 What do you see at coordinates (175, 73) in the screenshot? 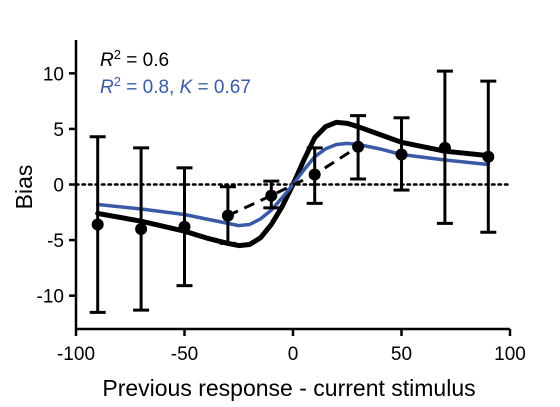
I see `annotations-group: R2 = 0.6R2 = 0.8, K = 0.67` at bounding box center [175, 73].